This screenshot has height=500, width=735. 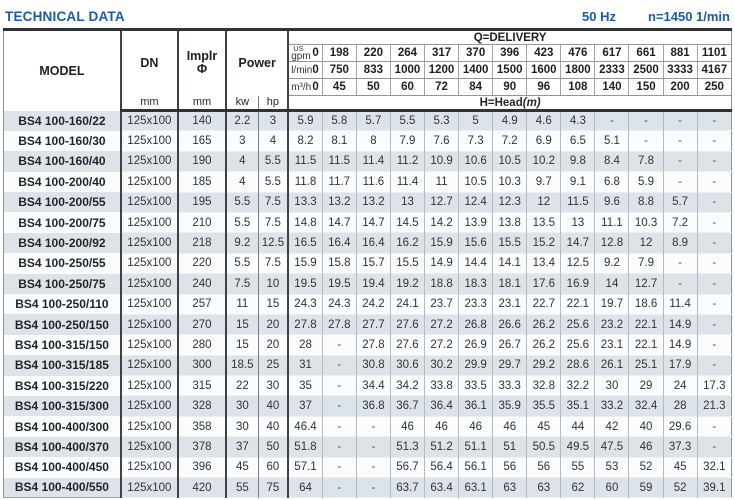 I want to click on delivery-value: 140, so click(x=612, y=87).